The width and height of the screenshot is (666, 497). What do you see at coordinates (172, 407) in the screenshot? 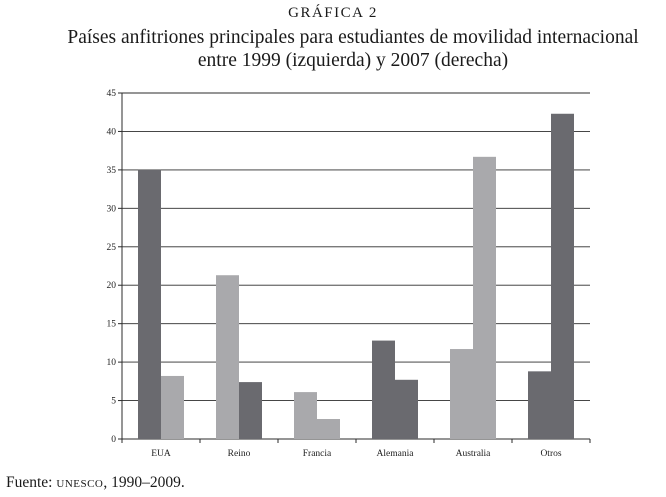
I see `bar-eua-2007` at bounding box center [172, 407].